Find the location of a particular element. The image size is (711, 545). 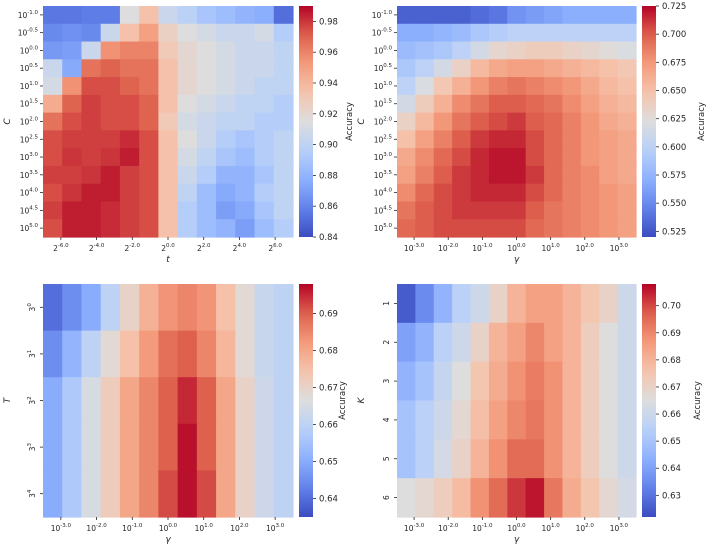

colorbar-tick-label: 0.69 is located at coordinates (671, 334).